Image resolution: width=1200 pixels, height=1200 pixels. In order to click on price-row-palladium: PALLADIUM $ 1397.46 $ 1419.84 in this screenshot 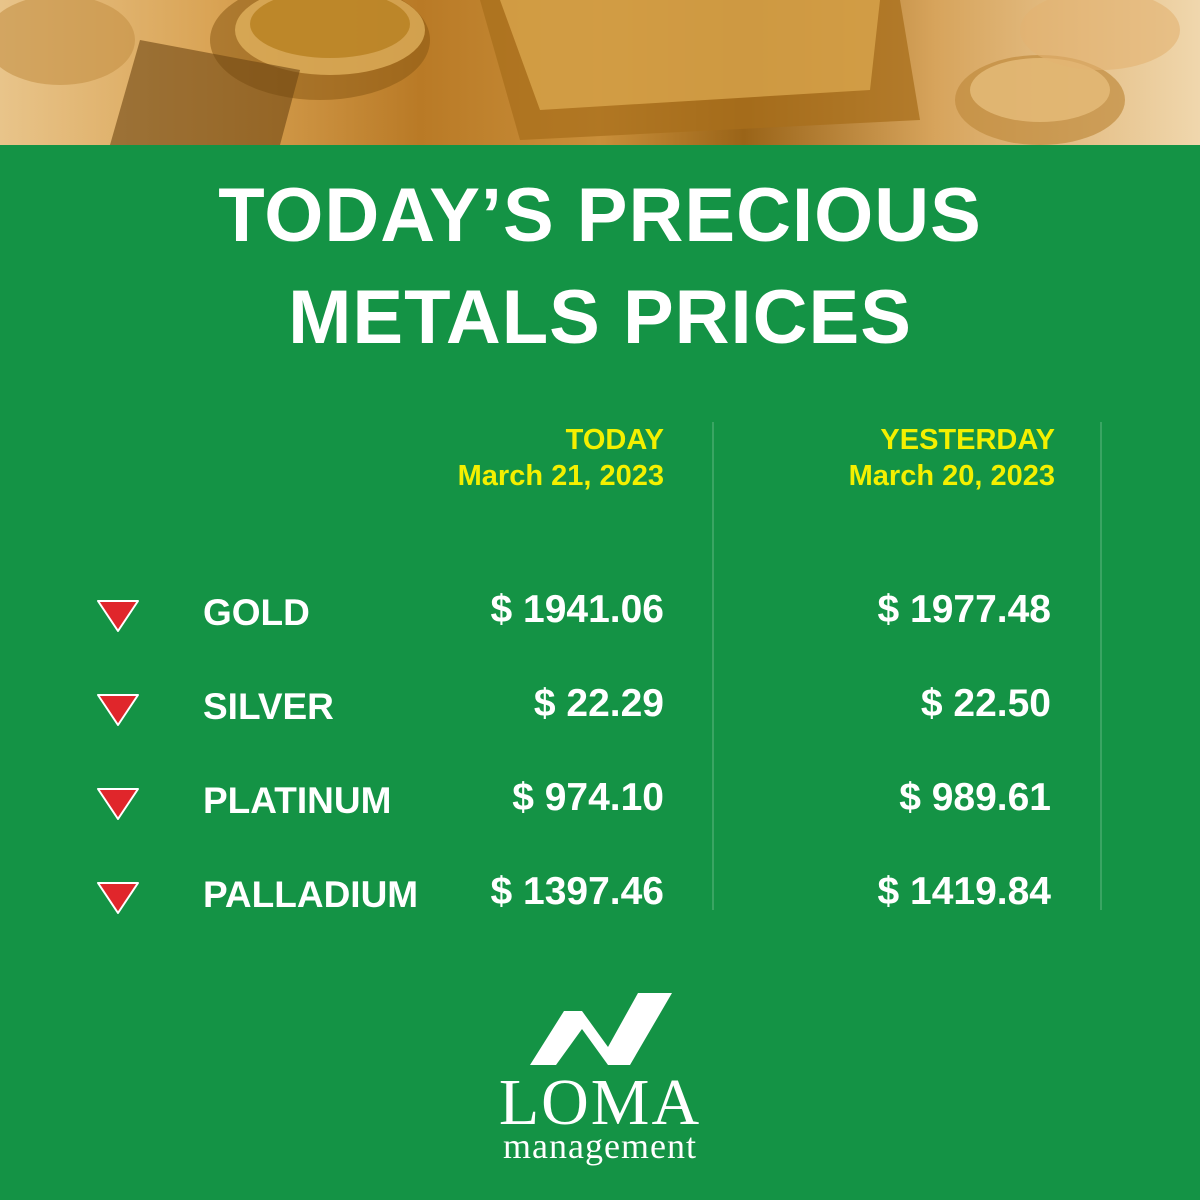, I will do `click(600, 894)`.